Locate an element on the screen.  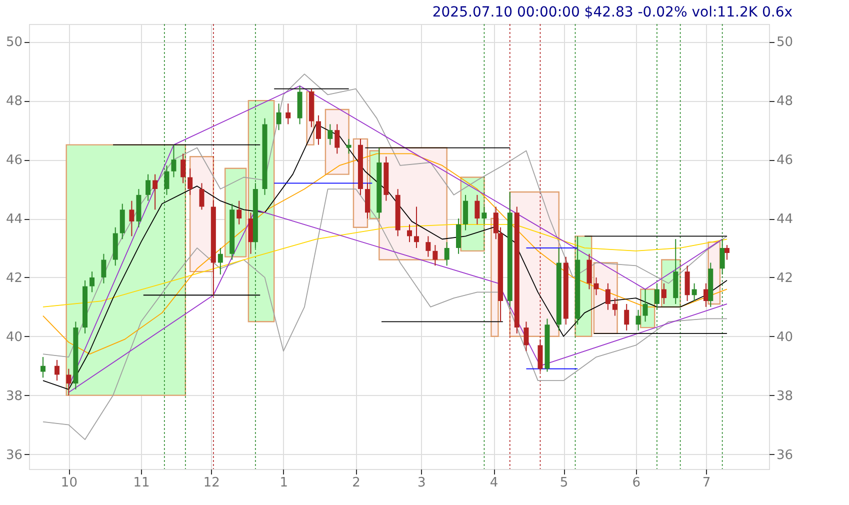
y-tick-label: 40 is located at coordinates (14, 337).